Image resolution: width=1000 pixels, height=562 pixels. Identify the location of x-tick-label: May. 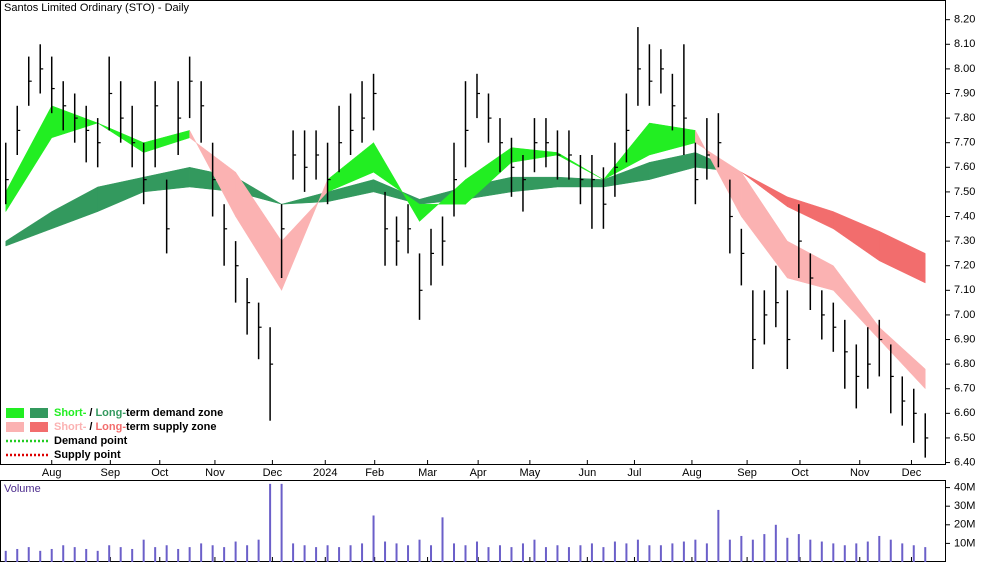
(529, 473).